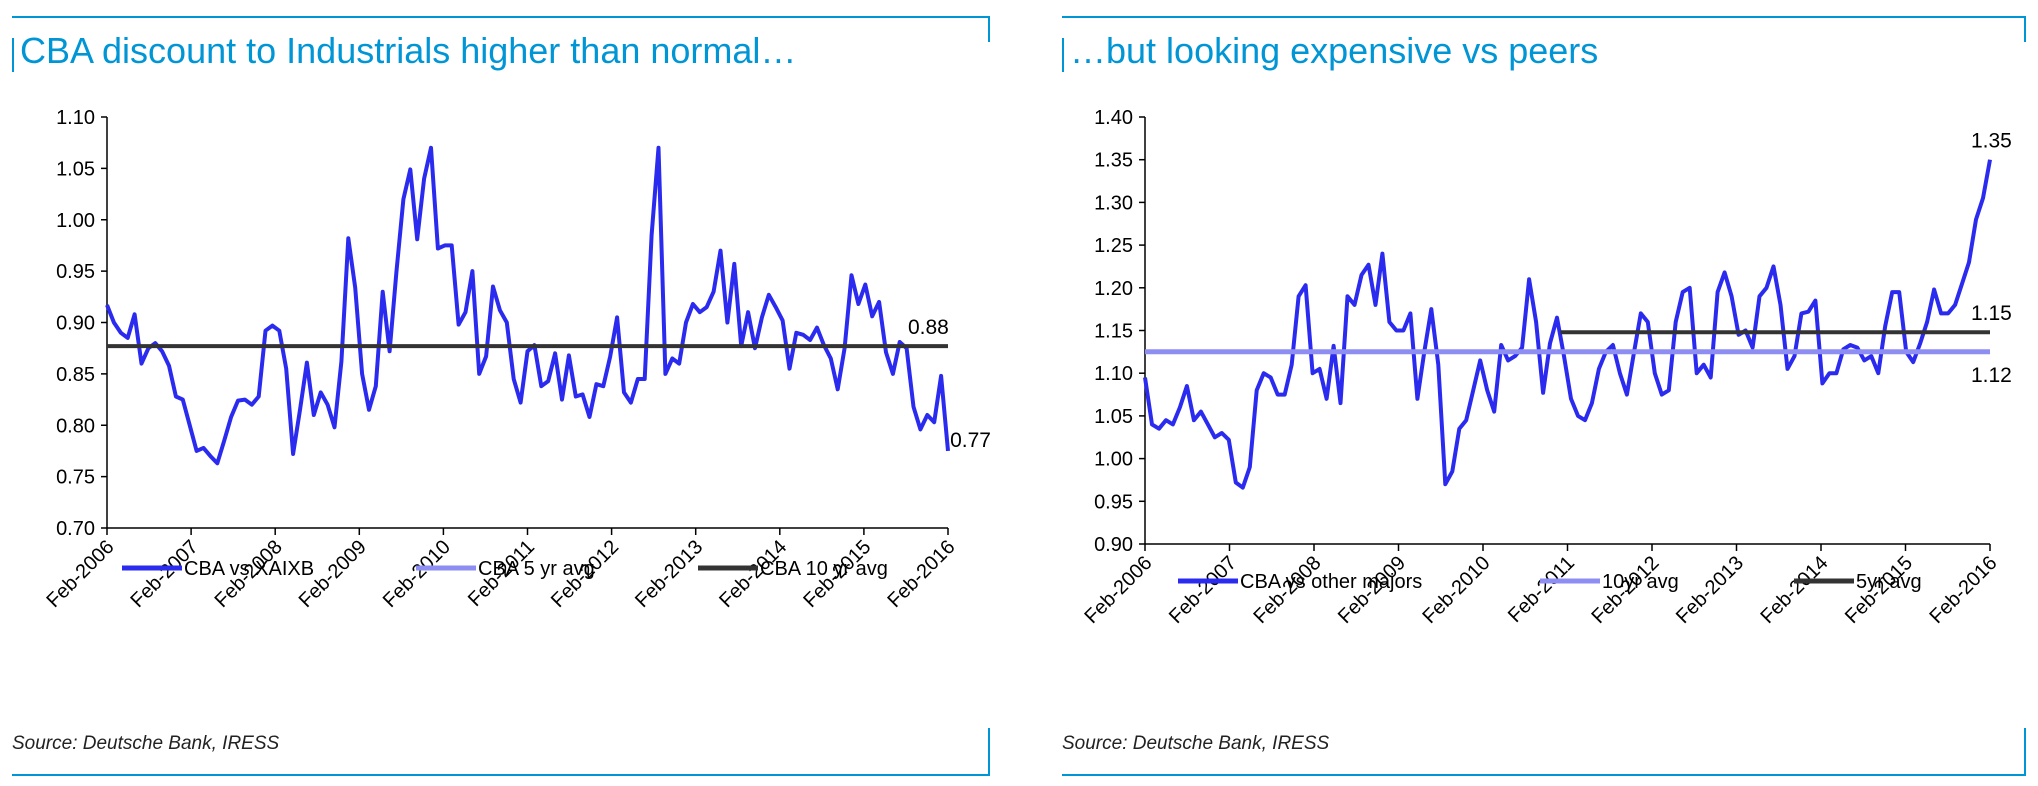 The height and width of the screenshot is (786, 2038). What do you see at coordinates (75, 478) in the screenshot?
I see `y-tick-label: 0.75` at bounding box center [75, 478].